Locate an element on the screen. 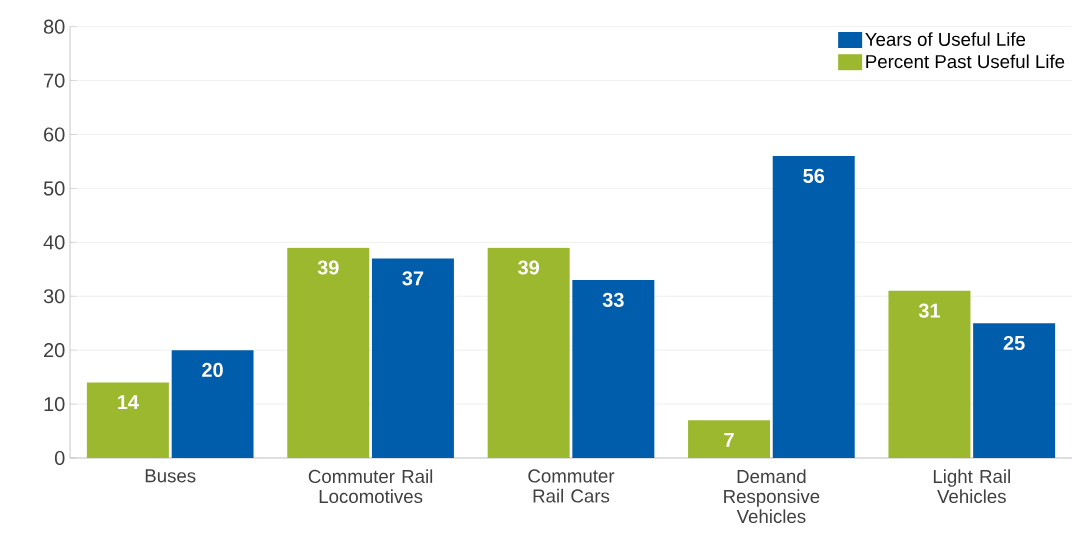  x-tick-label: Light Rail Vehicles is located at coordinates (971, 486).